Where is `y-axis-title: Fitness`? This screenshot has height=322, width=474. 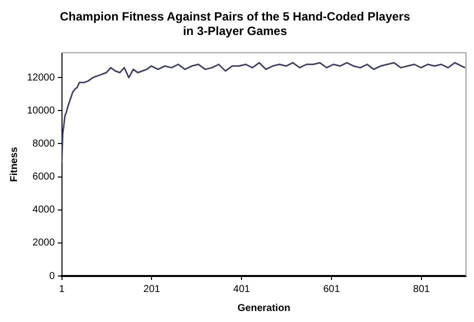 y-axis-title: Fitness is located at coordinates (14, 164).